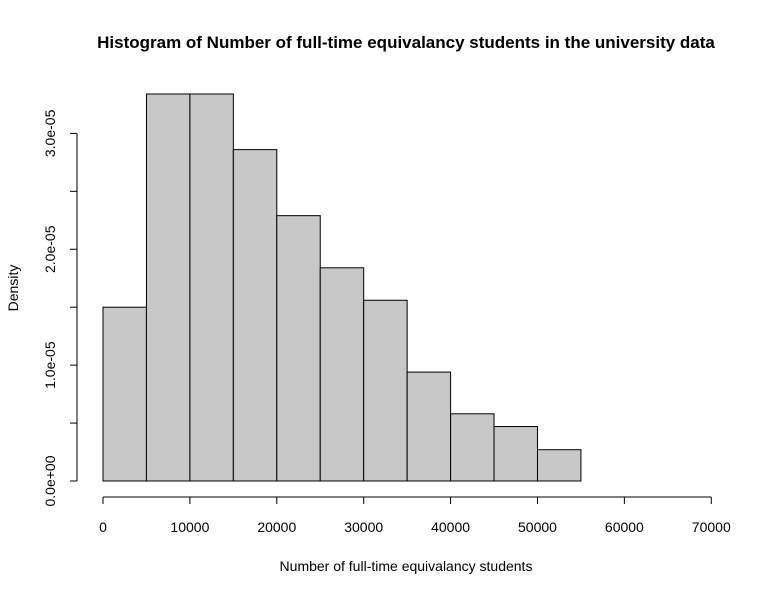 The image size is (774, 595). What do you see at coordinates (103, 527) in the screenshot?
I see `x-tick-label-0: 0` at bounding box center [103, 527].